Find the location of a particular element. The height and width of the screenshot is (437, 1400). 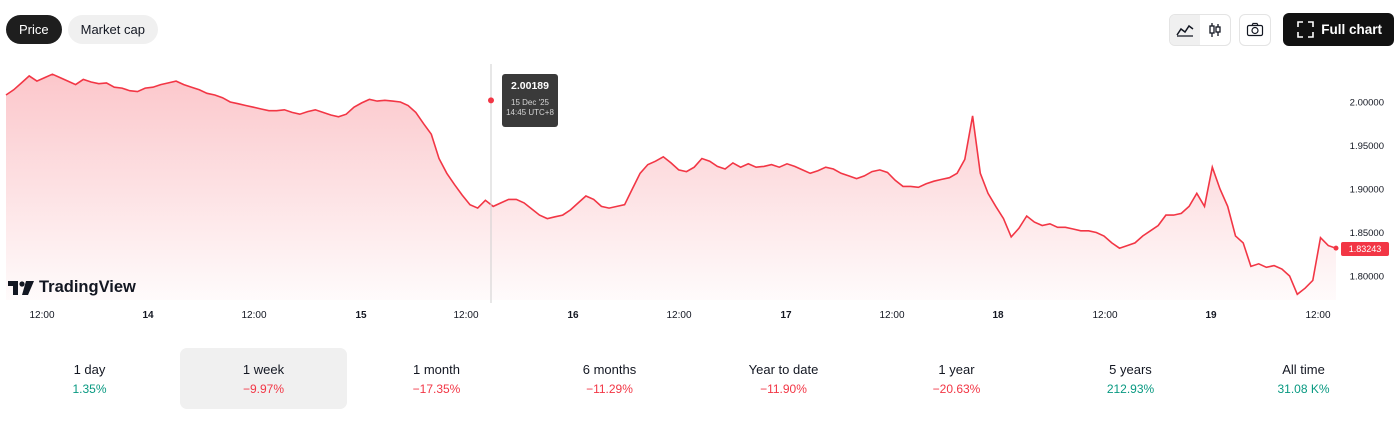

market-cap-tab: Market cap is located at coordinates (112, 29).